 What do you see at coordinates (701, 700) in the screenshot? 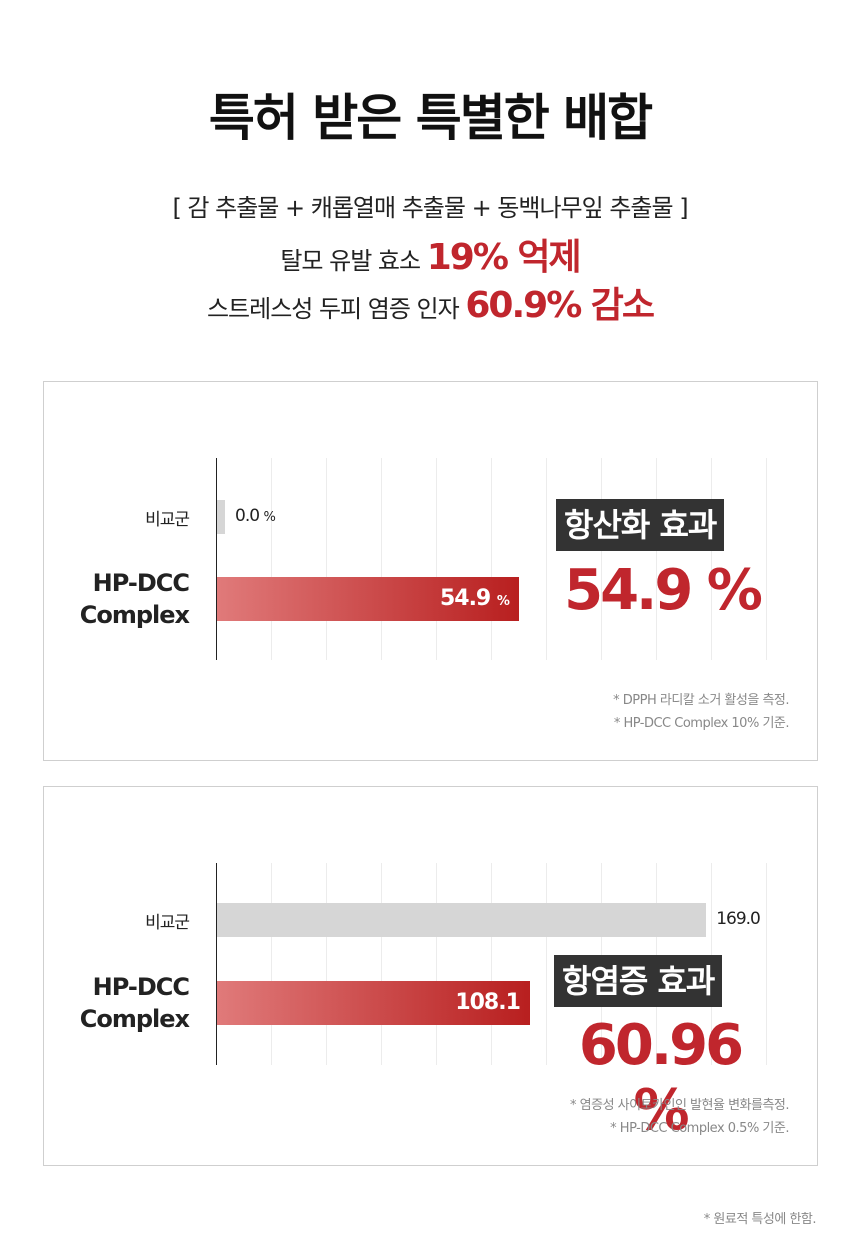
I see `note-line: * DPPH 라디칼 소거 활성을 측정.` at bounding box center [701, 700].